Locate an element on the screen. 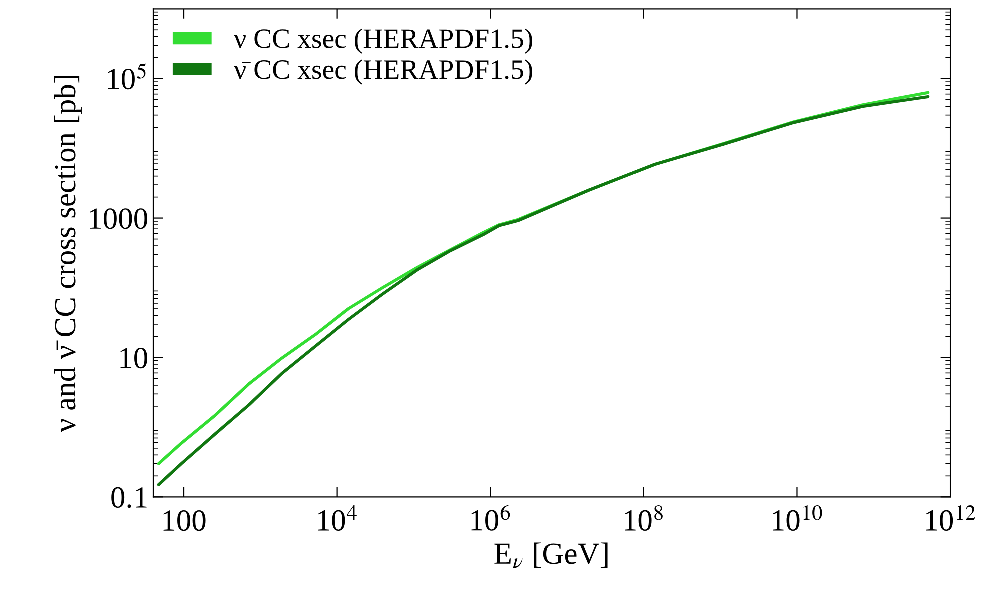 Image resolution: width=984 pixels, height=610 pixels. x-tick-label: 10$^{4}$ is located at coordinates (337, 518).